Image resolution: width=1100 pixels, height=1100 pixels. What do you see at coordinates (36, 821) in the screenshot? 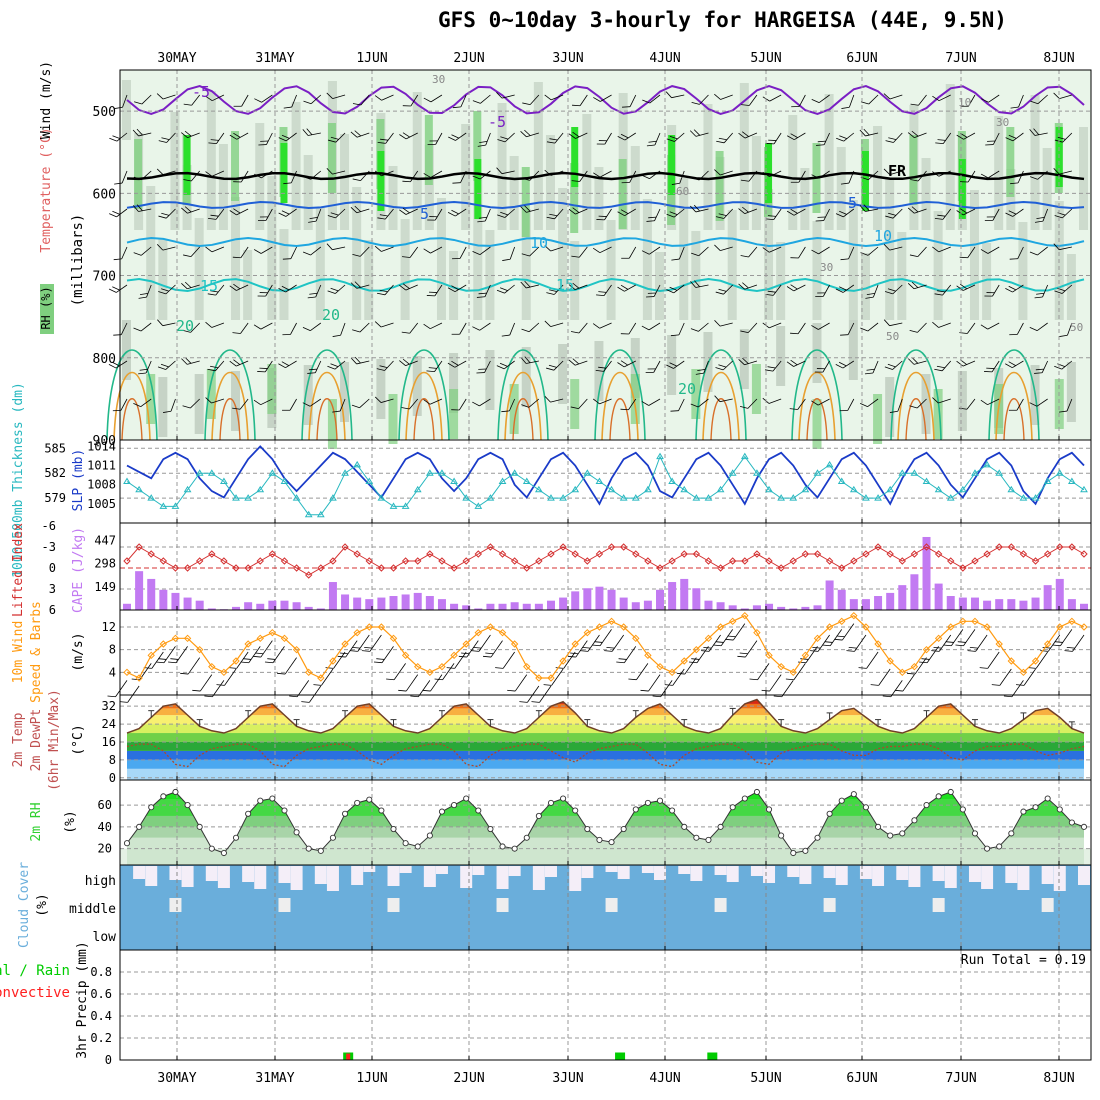
I see `rh2m-axis-label: 2m RH` at bounding box center [36, 821].